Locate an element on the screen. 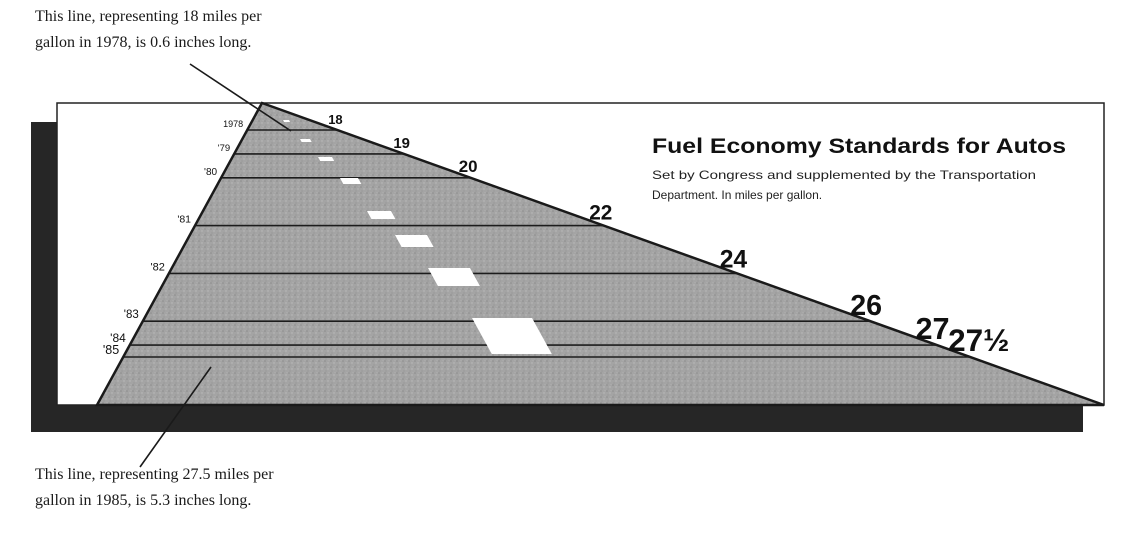 This screenshot has height=533, width=1135. year-labels: 1978 '79 '80 '81 '82 '83 '84'85 is located at coordinates (173, 238).